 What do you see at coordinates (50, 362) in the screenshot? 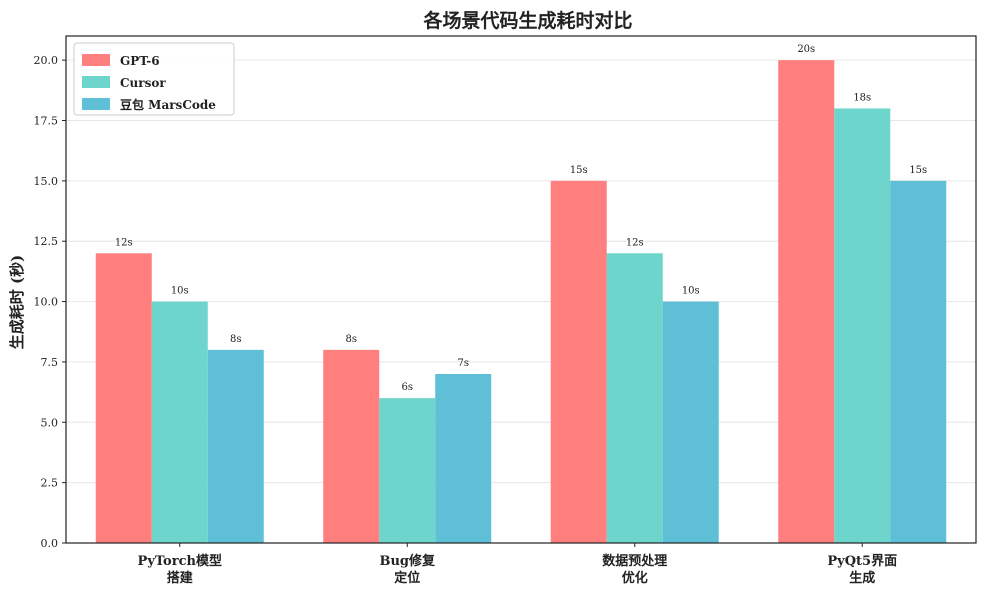
I see `y-tick-label: 7.5` at bounding box center [50, 362].